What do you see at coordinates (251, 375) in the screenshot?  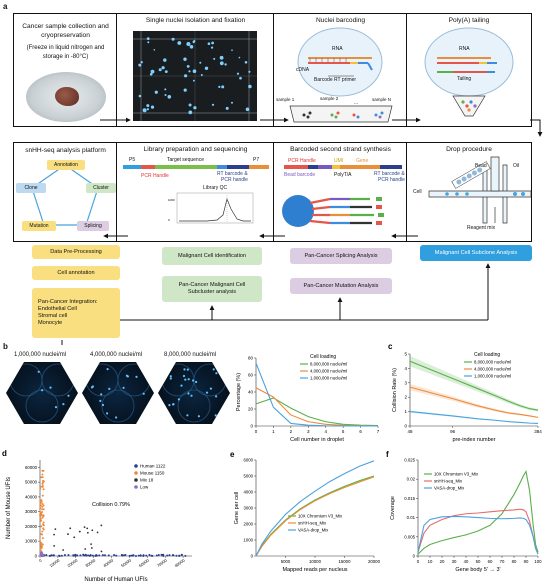 I see `y-tick-label: 60` at bounding box center [251, 375].